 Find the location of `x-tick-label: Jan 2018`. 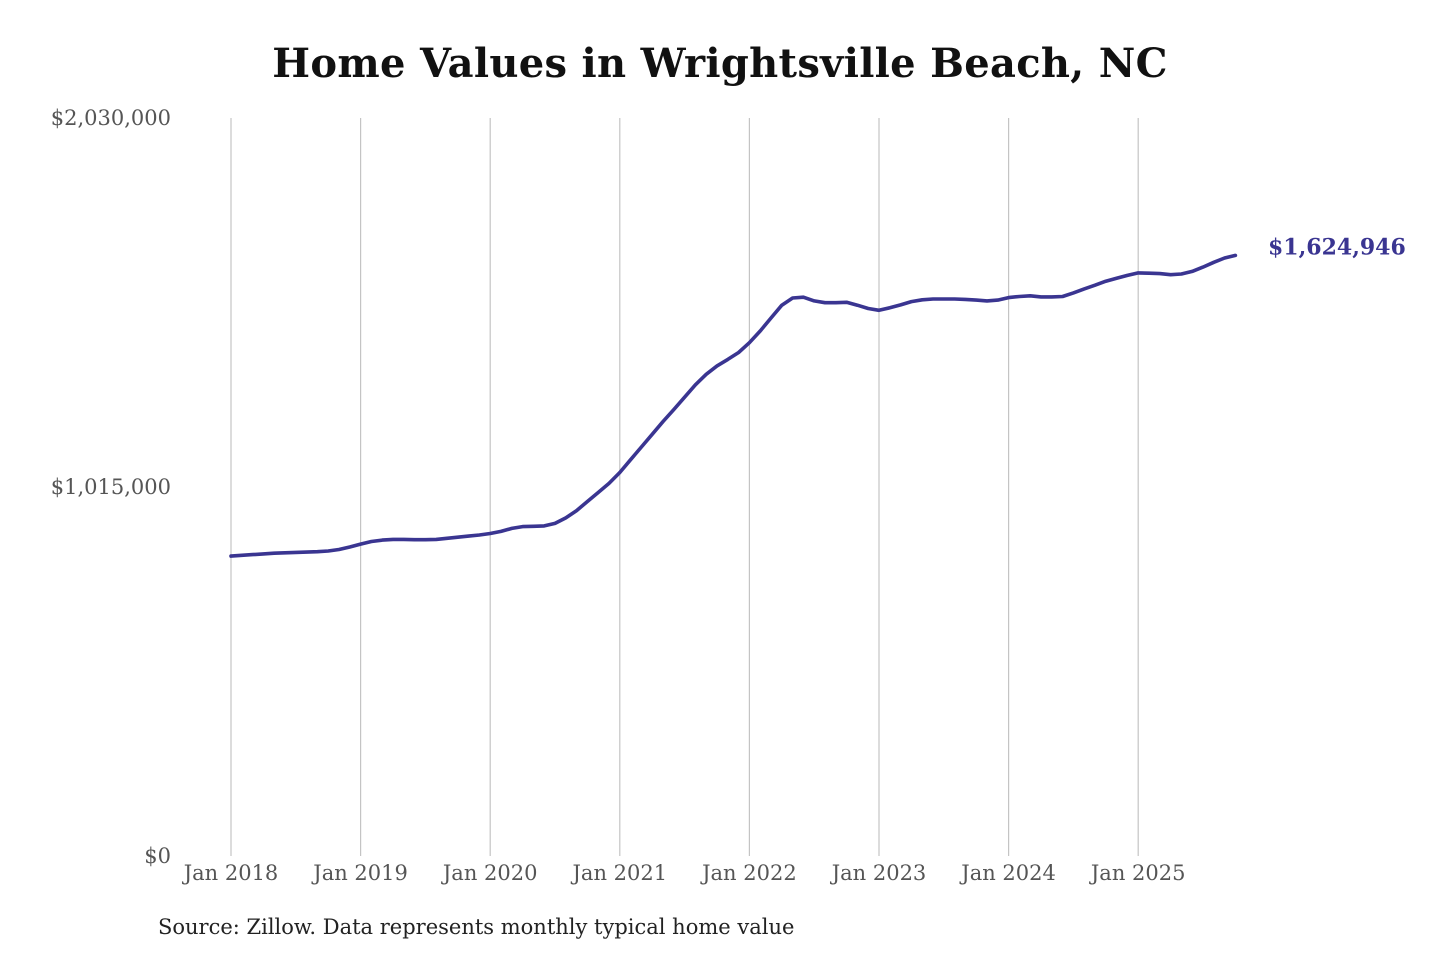

x-tick-label: Jan 2018 is located at coordinates (230, 873).